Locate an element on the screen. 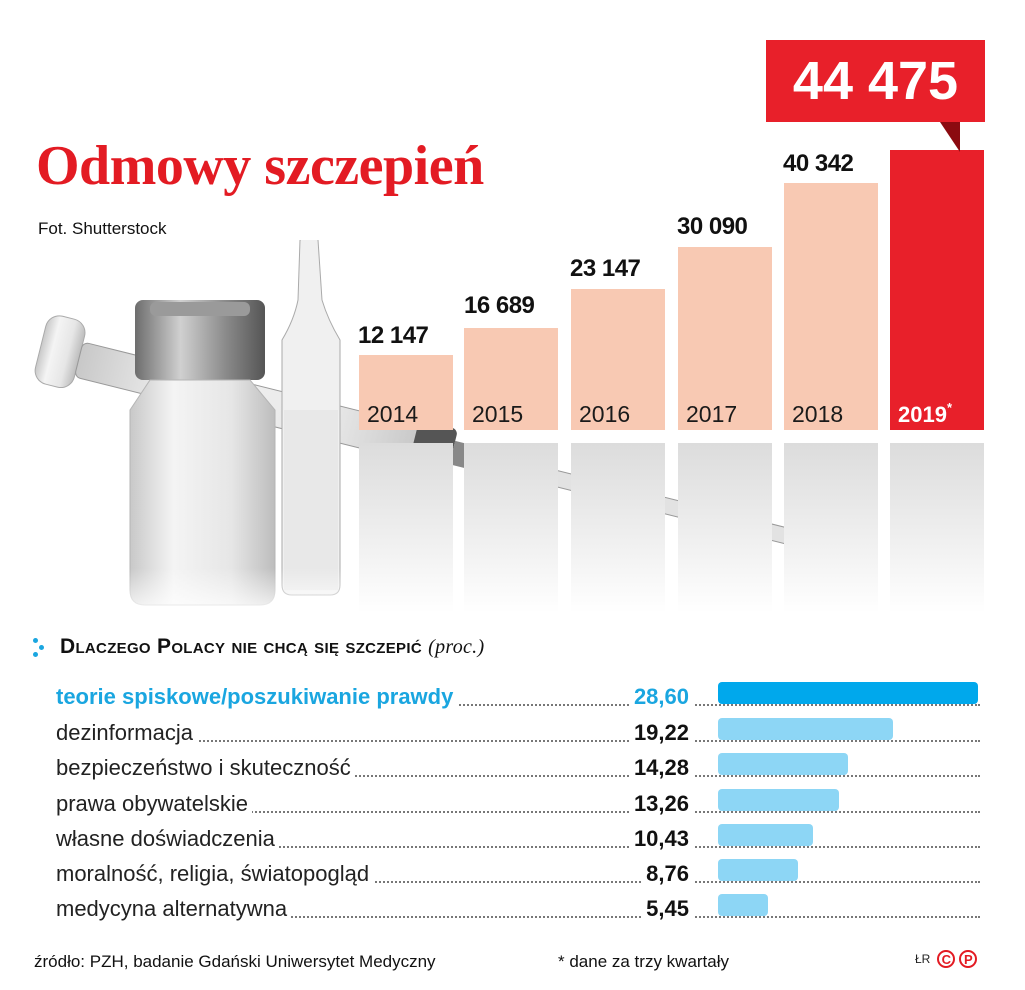 This screenshot has height=990, width=1025. callout-tail is located at coordinates (950, 137).